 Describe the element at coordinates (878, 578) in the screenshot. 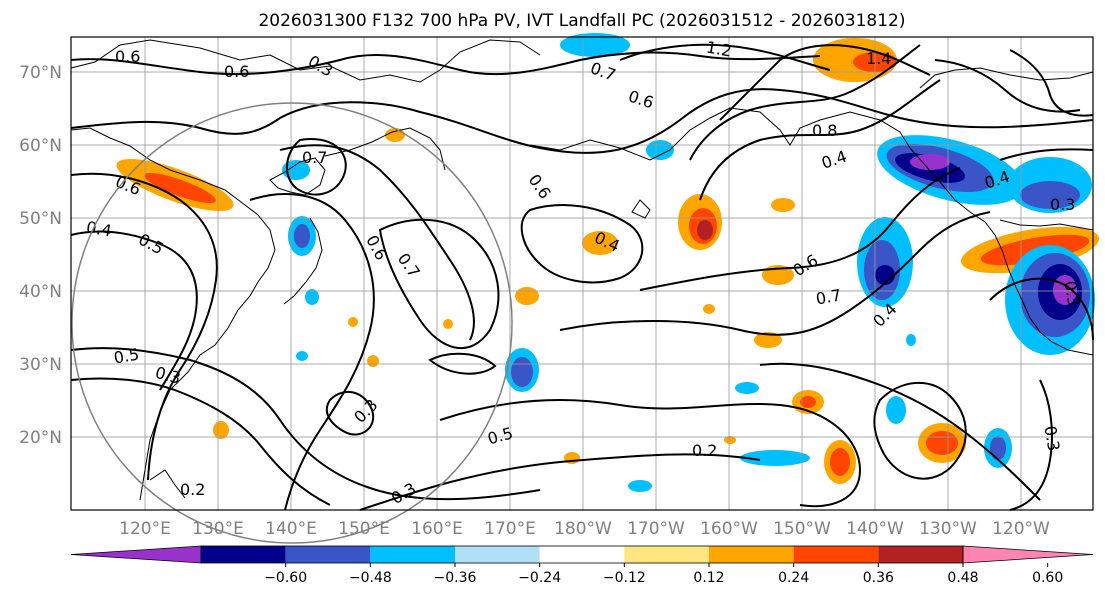

I see `colorbar-tick-label: 0.36` at that location.